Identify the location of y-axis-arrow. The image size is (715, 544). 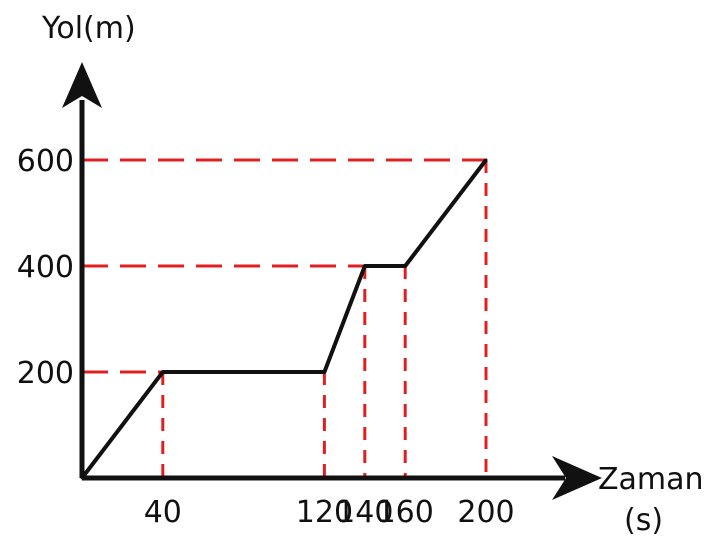
(82, 85).